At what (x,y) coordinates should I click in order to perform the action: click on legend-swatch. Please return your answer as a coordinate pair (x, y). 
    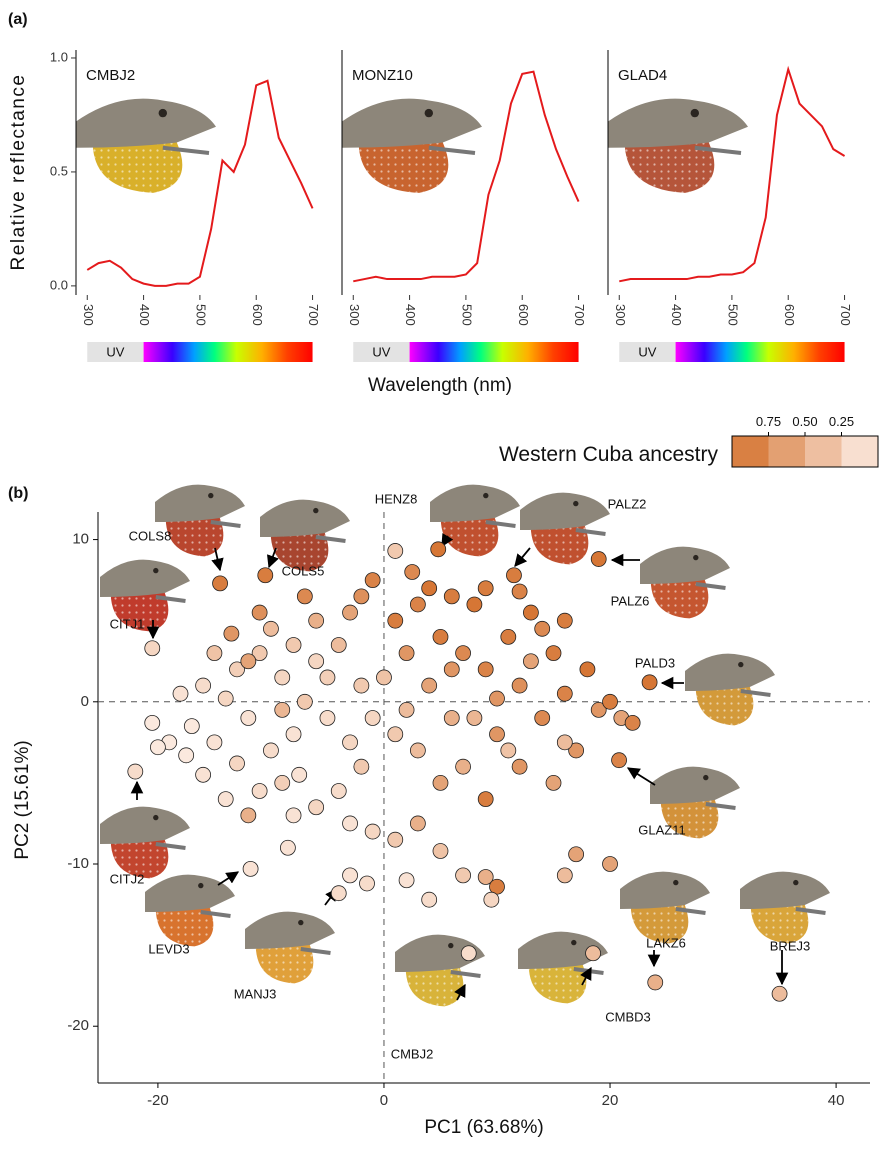
    Looking at the image, I should click on (823, 451).